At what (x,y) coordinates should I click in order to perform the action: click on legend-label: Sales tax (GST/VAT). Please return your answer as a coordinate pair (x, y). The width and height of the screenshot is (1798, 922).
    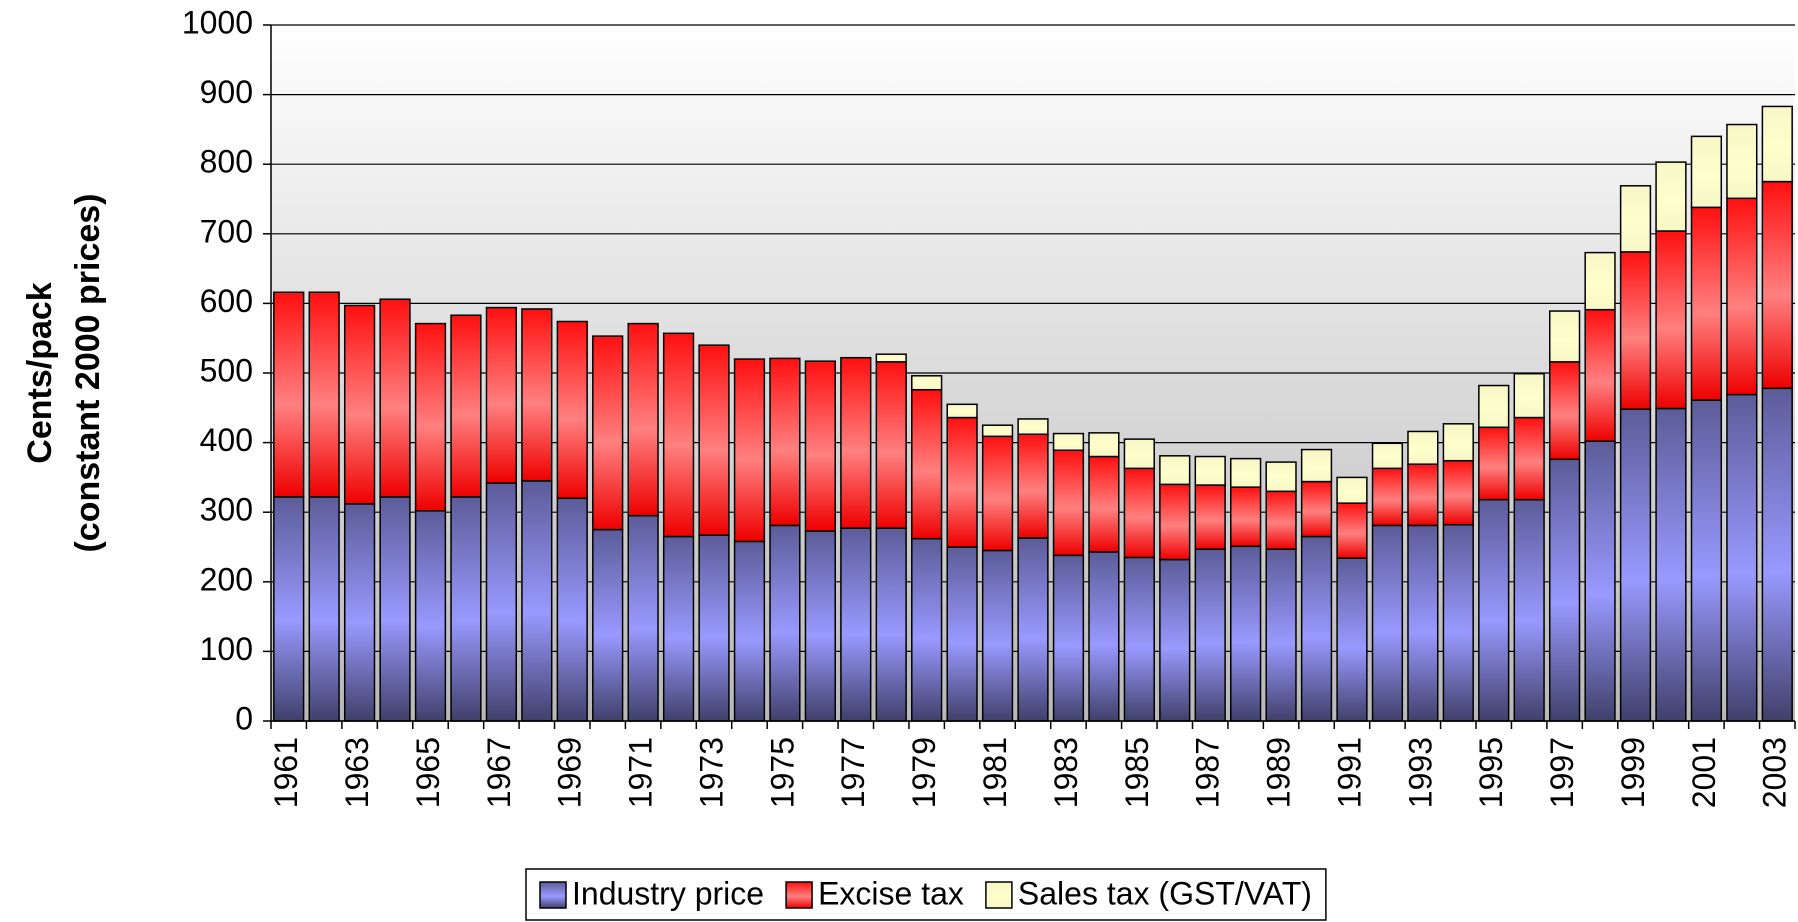
    Looking at the image, I should click on (1165, 893).